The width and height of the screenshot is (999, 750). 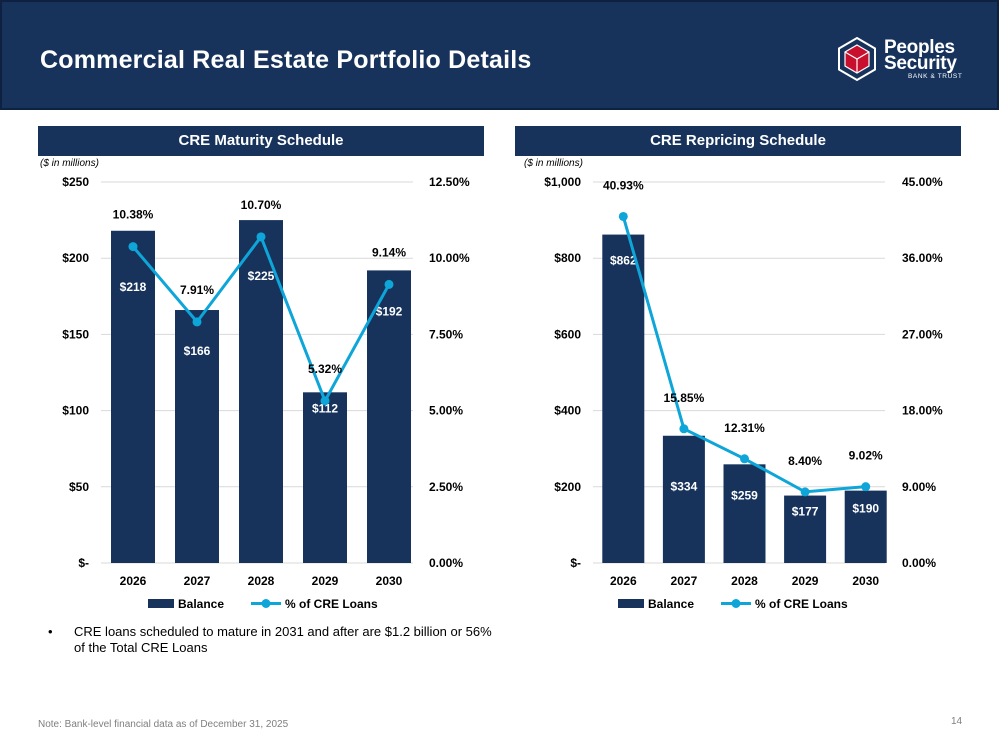 I want to click on repricing-units-note: ($ in millions), so click(x=553, y=163).